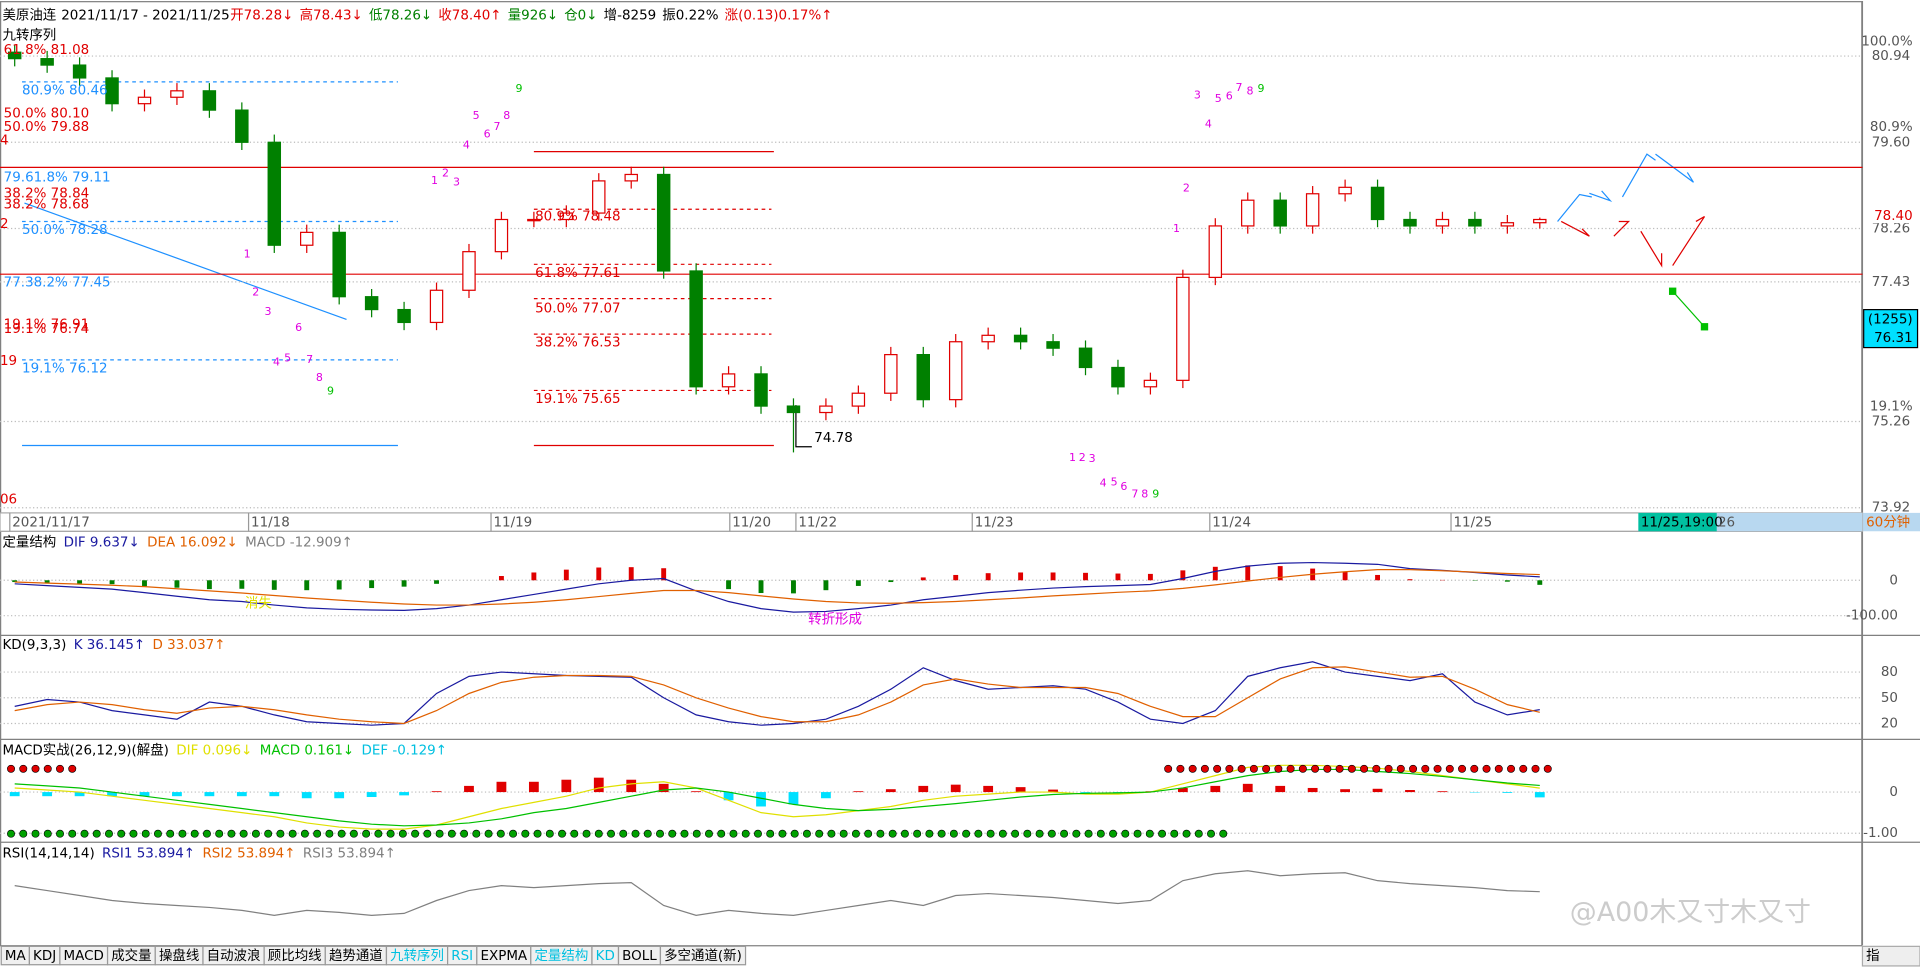  I want to click on tab: MACD, so click(84, 955).